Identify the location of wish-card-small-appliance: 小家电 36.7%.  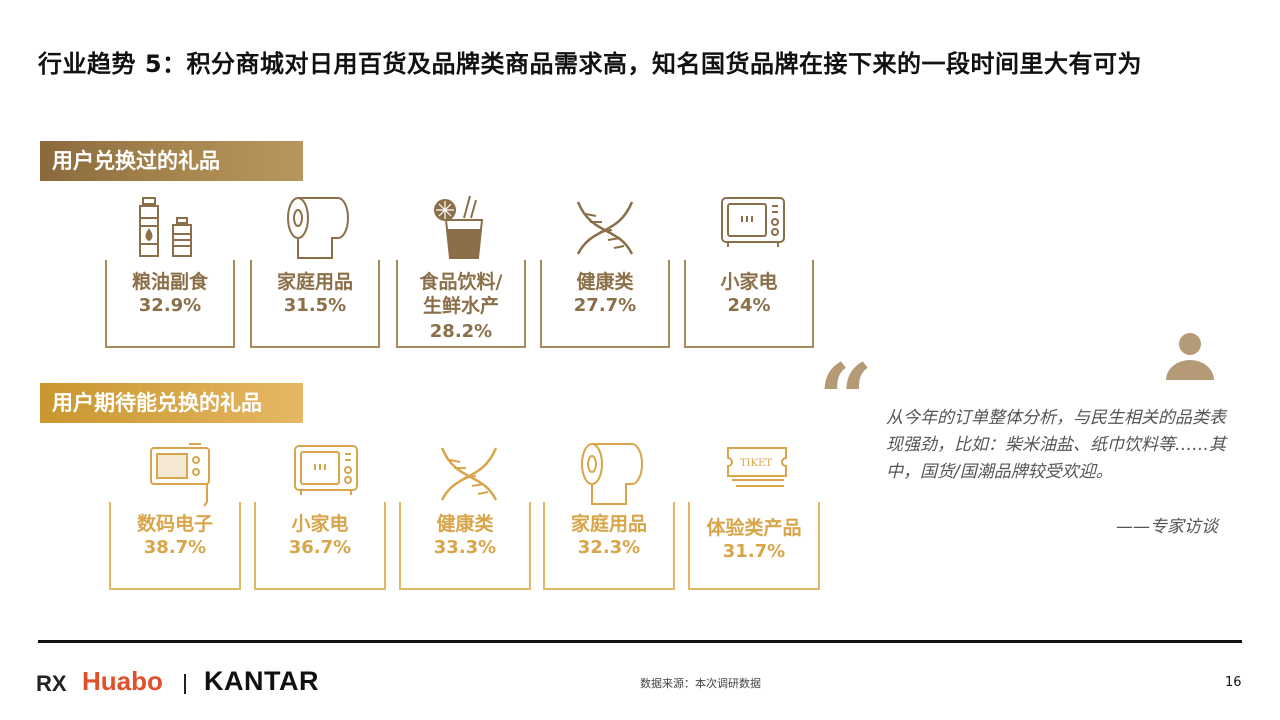
(320, 546).